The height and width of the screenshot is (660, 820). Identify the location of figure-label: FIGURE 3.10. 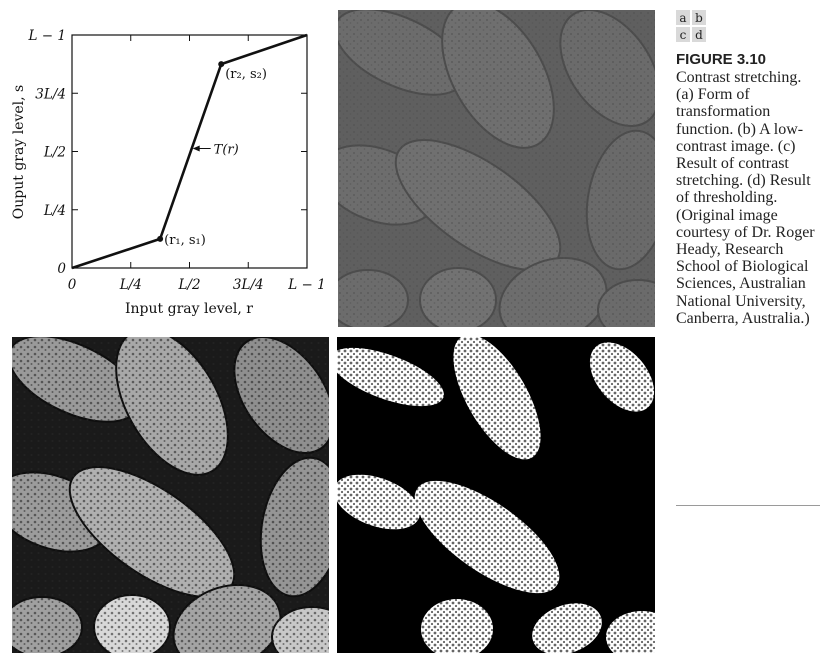
(721, 59).